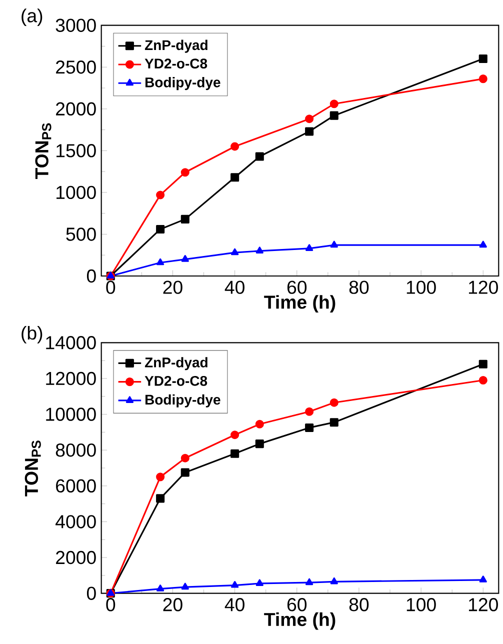 This screenshot has height=644, width=503. I want to click on y-tick-label: 500, so click(81, 234).